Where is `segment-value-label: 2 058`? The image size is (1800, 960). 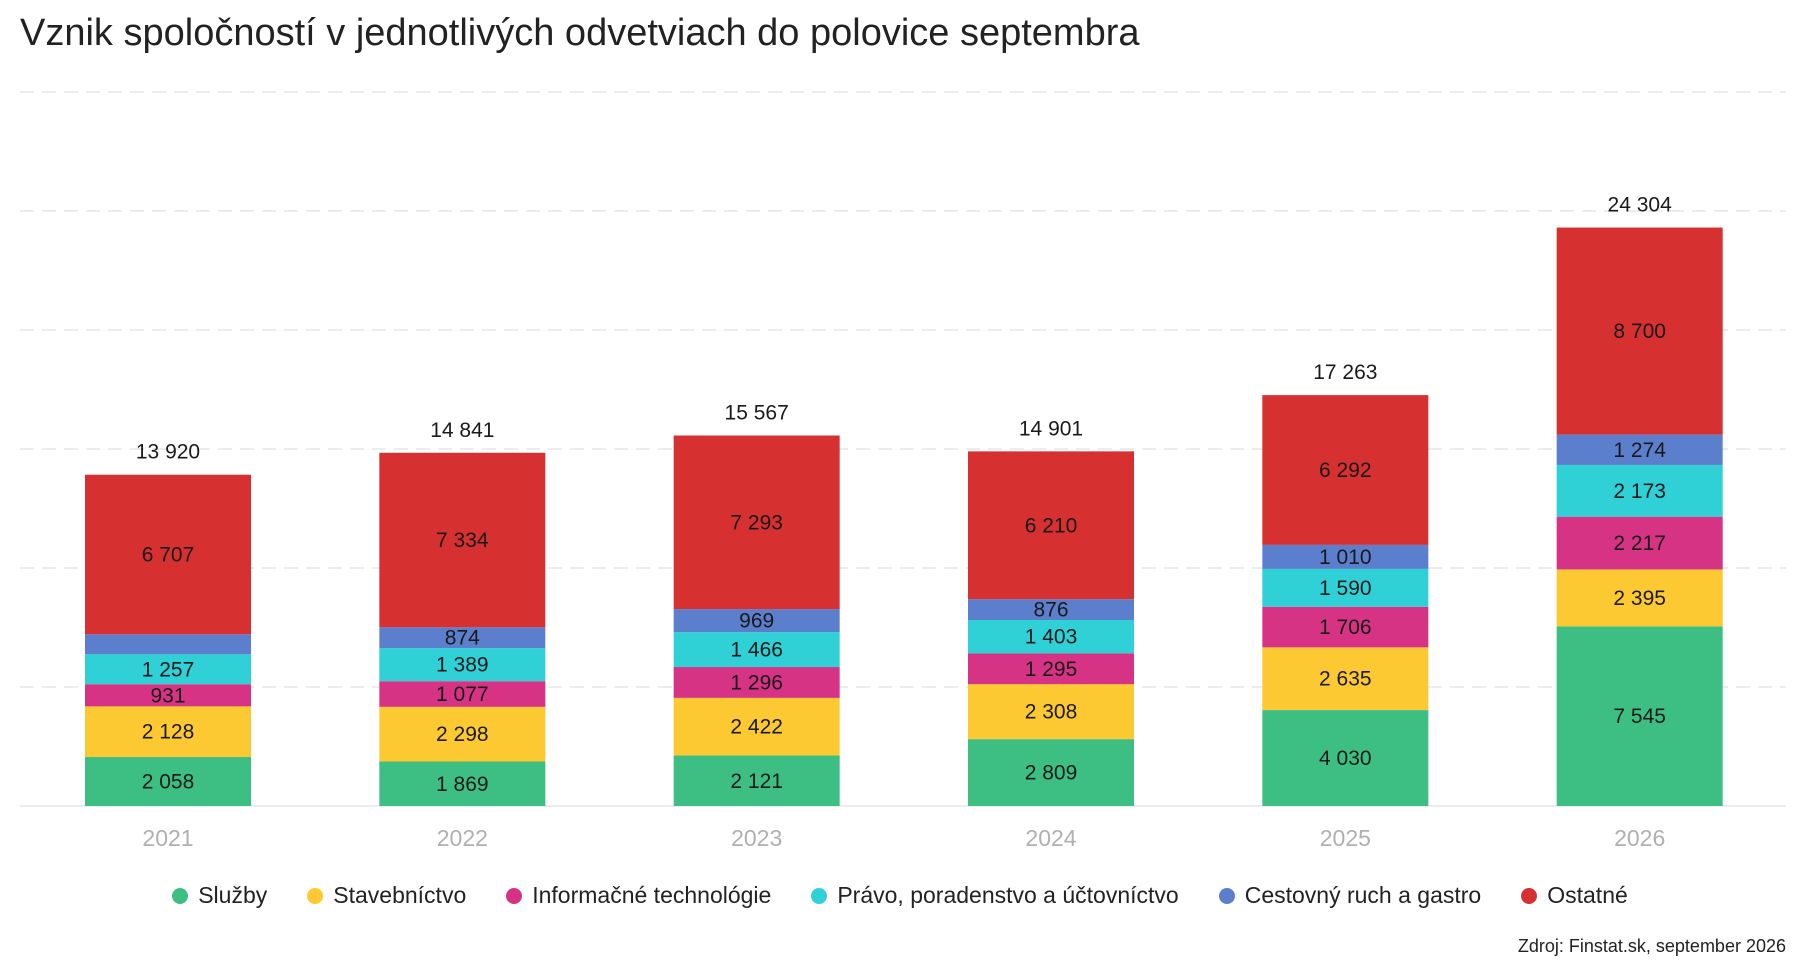
segment-value-label: 2 058 is located at coordinates (168, 782).